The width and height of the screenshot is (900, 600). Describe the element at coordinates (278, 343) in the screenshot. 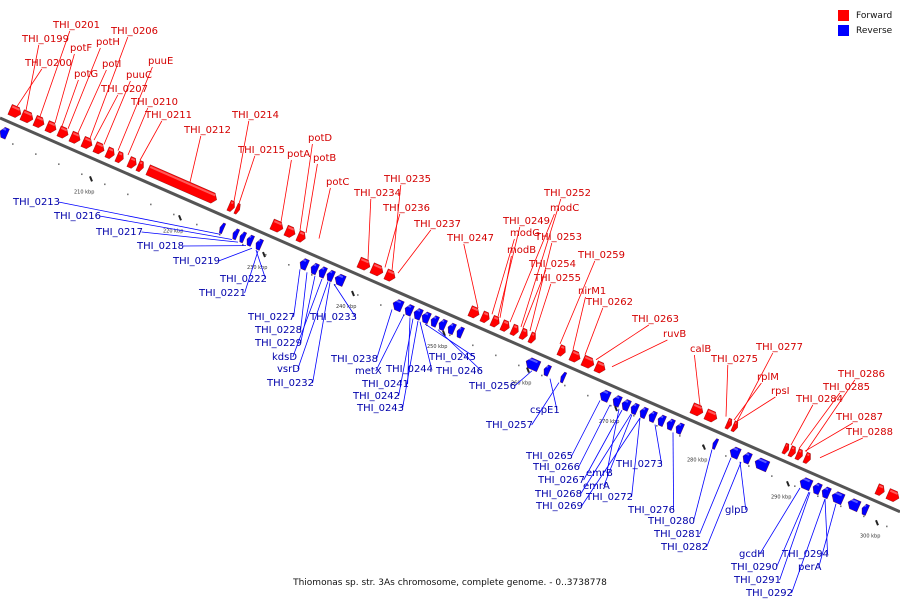

I see `reverse-gene-label: THI_0229` at that location.